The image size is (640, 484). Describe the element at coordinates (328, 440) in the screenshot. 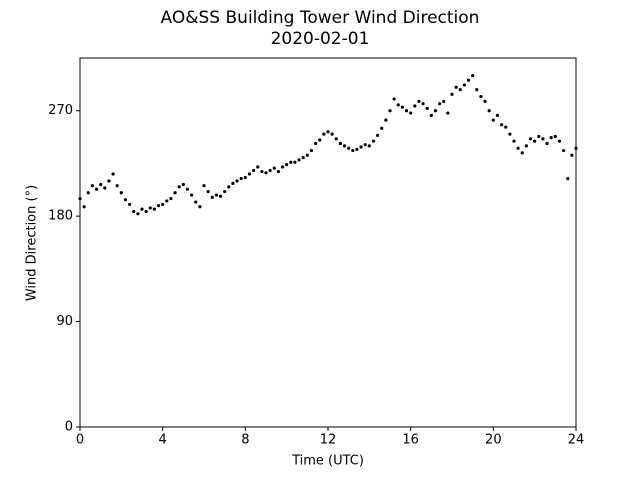

I see `x-tick-label: 12` at that location.